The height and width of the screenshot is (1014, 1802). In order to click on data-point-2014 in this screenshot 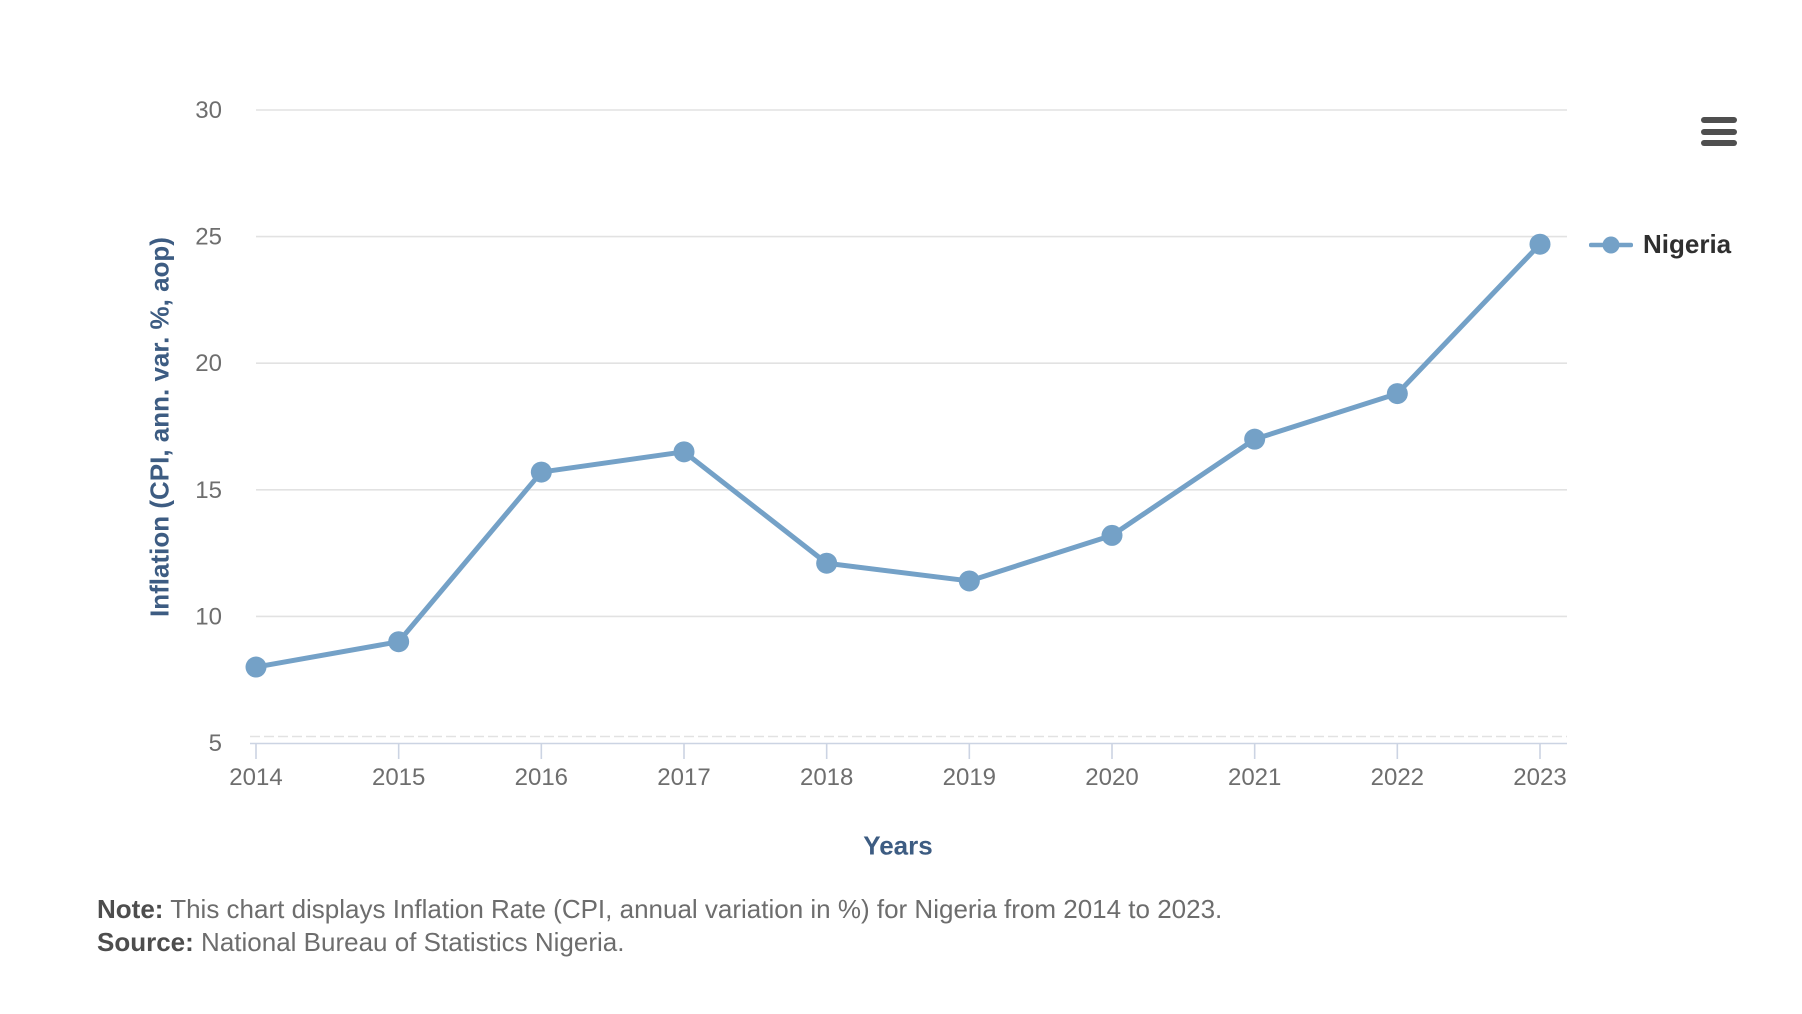, I will do `click(256, 667)`.